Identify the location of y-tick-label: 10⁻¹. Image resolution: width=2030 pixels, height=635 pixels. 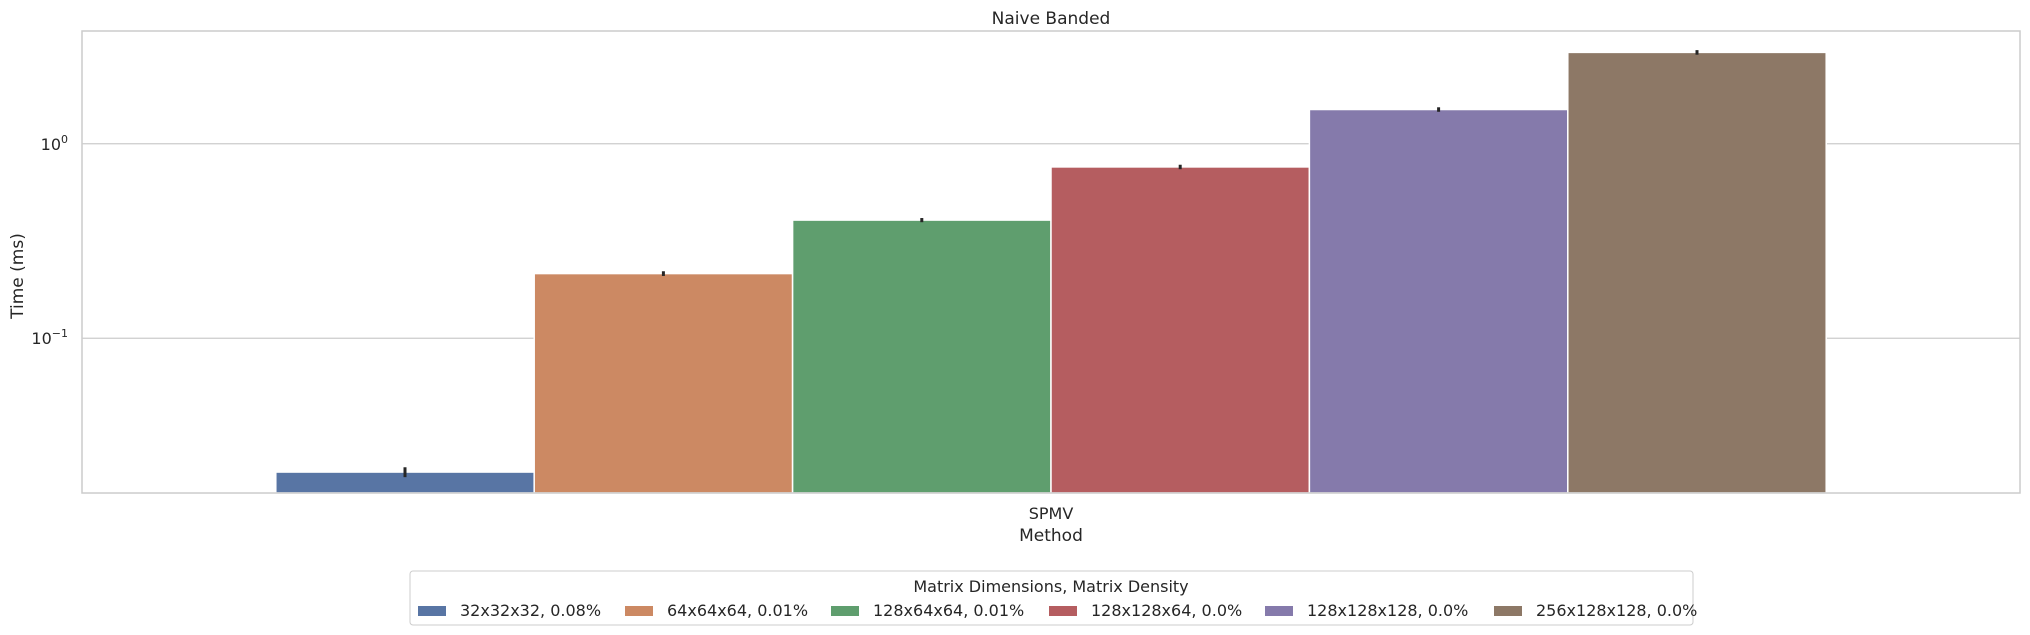
(49, 337).